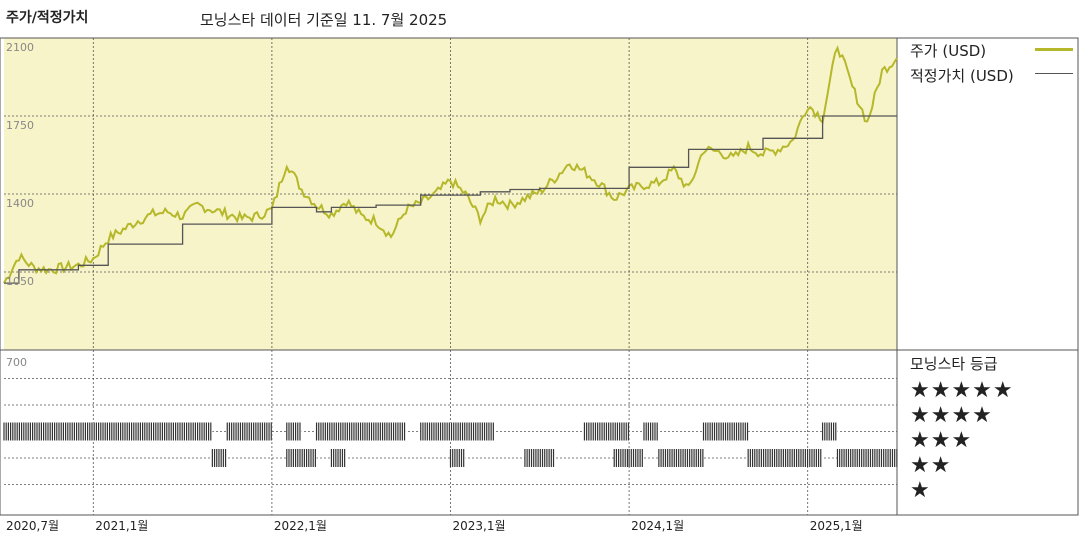  I want to click on x-tick-label: 2022,1월, so click(300, 526).